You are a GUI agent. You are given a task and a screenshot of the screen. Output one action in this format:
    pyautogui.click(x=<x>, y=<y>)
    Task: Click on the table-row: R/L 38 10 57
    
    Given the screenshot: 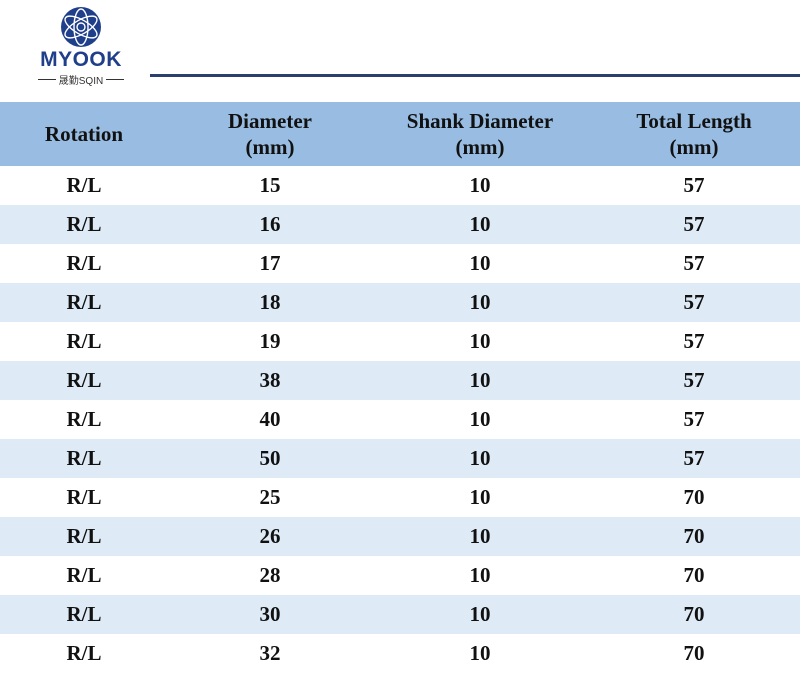 What is the action you would take?
    pyautogui.click(x=400, y=380)
    